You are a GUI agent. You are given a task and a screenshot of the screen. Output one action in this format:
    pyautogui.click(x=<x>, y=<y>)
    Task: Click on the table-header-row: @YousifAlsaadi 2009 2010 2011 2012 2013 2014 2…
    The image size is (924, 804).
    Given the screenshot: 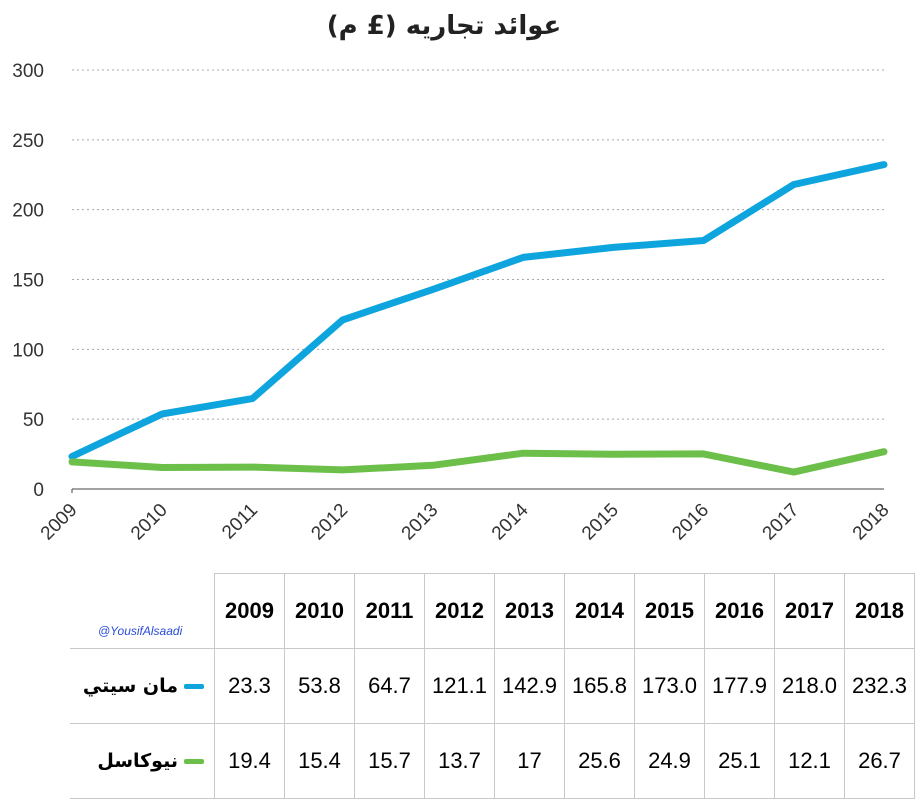 What is the action you would take?
    pyautogui.click(x=492, y=611)
    